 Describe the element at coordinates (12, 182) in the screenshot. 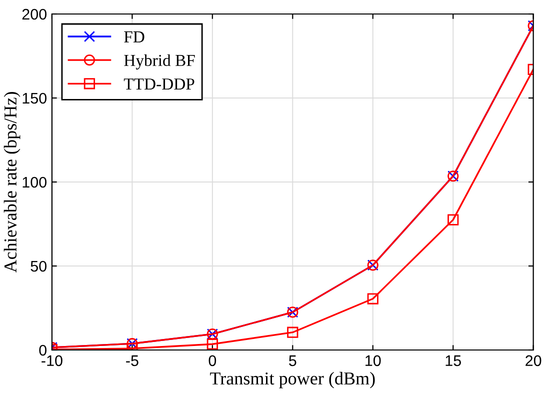

I see `y-axis-title: Achievable rate (bps/Hz)` at that location.